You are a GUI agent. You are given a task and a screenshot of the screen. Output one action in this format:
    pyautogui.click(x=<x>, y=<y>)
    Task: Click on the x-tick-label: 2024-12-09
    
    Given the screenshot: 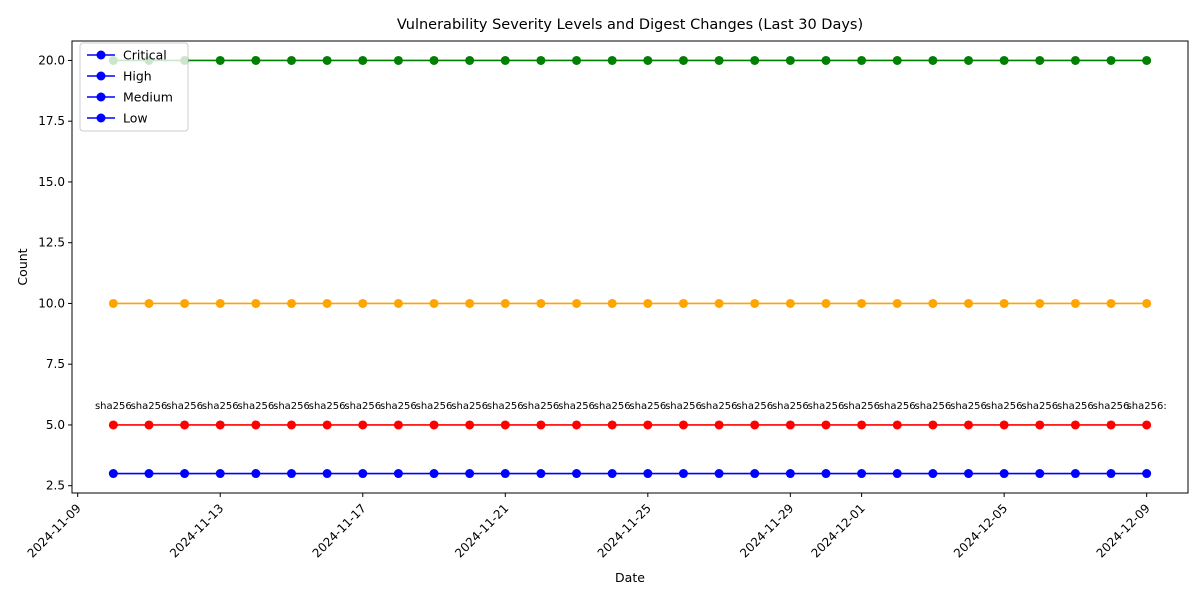 What is the action you would take?
    pyautogui.click(x=1123, y=530)
    